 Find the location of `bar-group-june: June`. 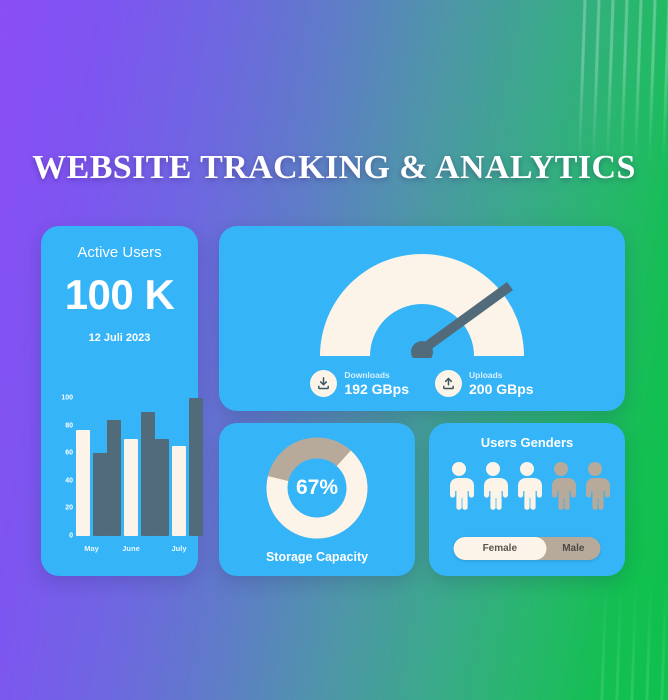

bar-group-june: June is located at coordinates (131, 482).